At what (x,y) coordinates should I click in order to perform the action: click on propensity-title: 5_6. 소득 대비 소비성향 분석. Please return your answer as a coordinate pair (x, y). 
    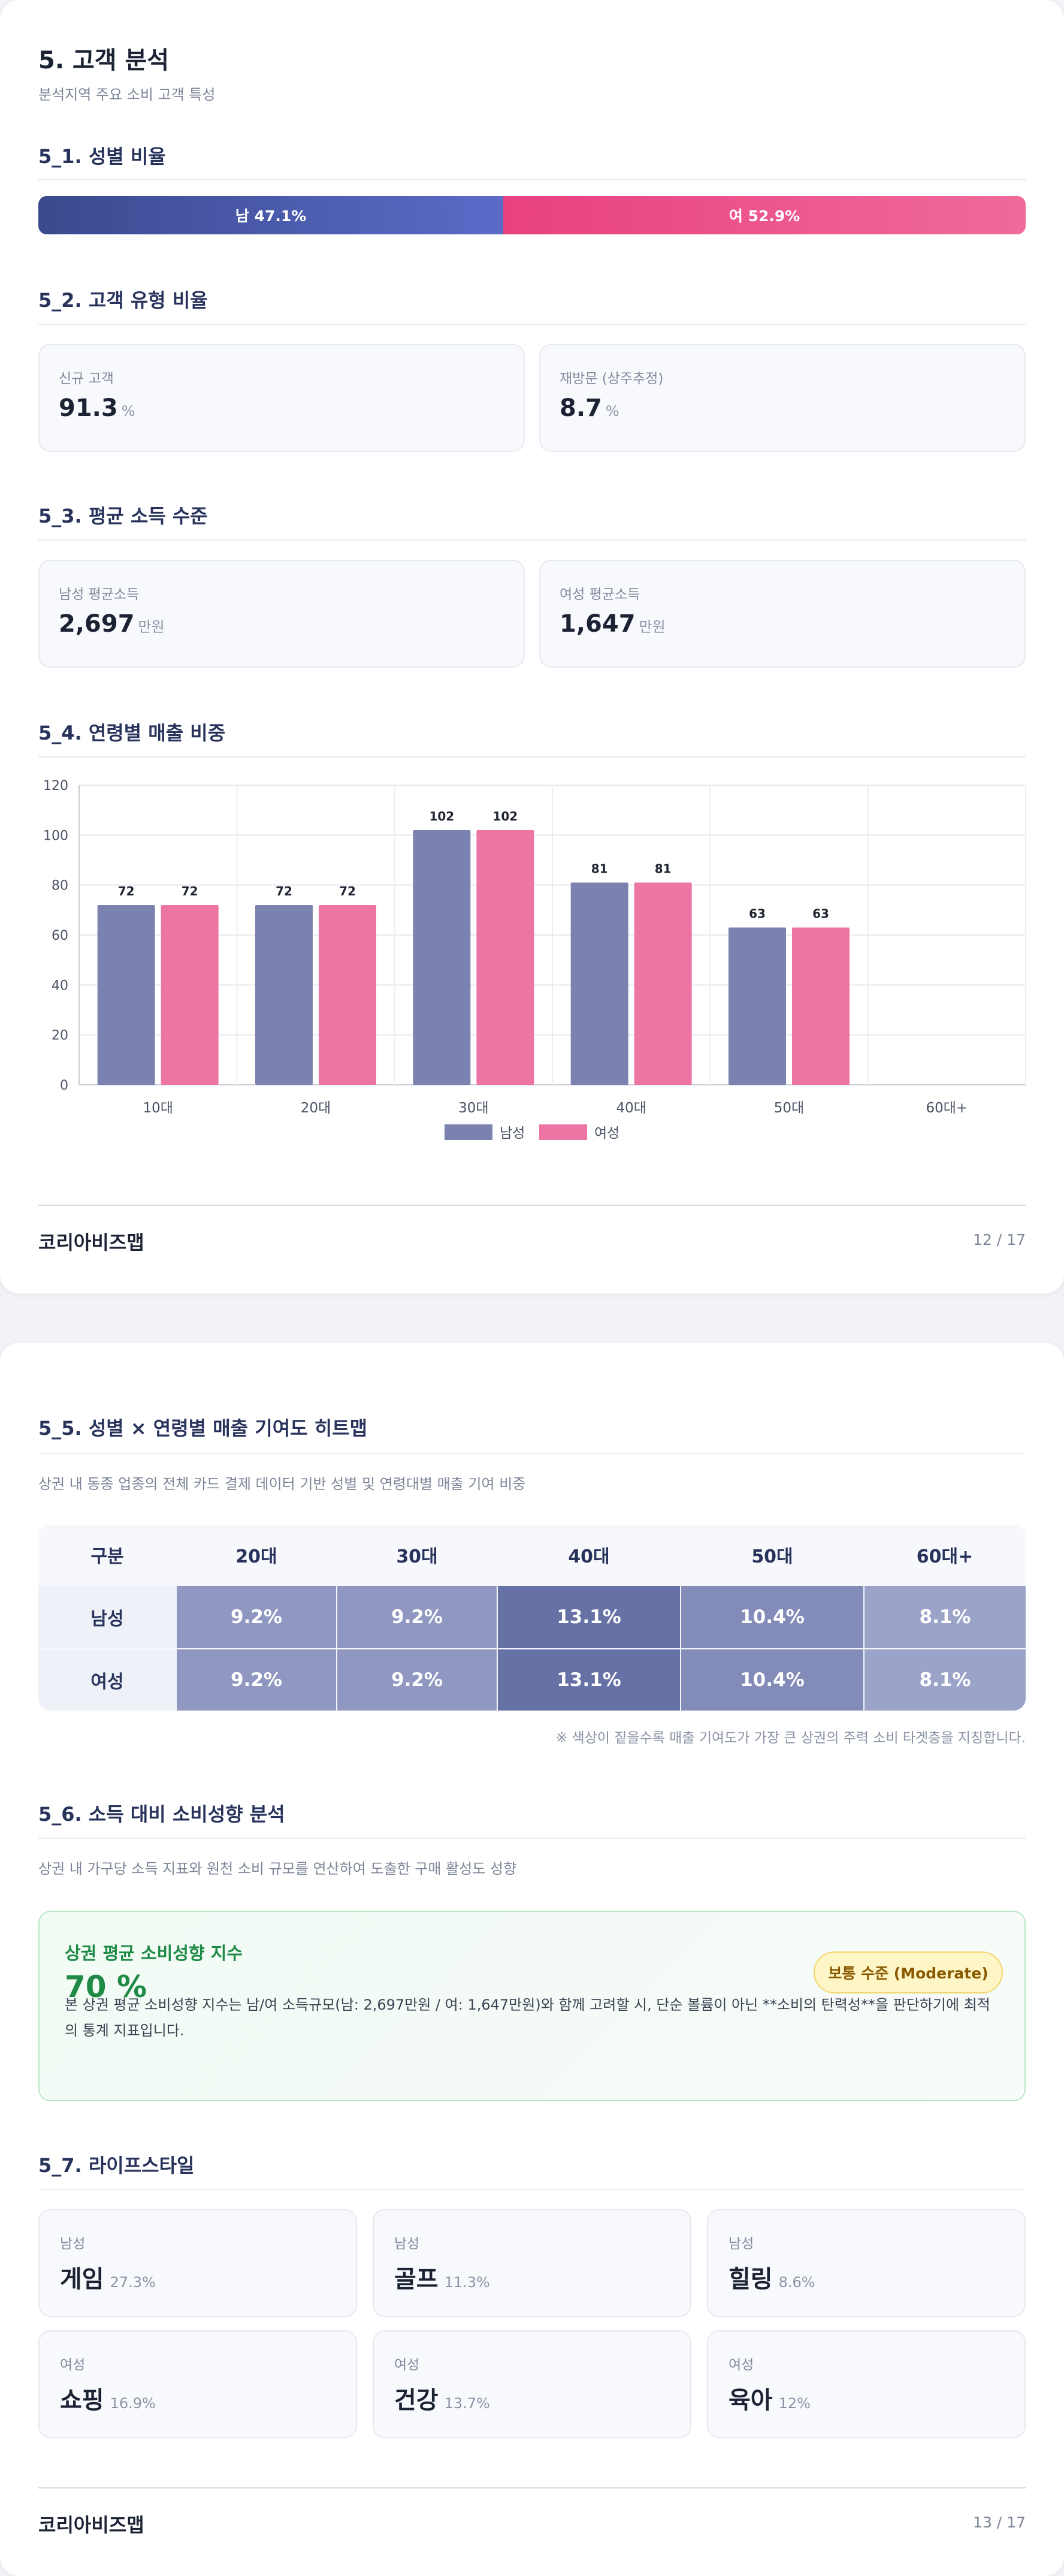
    Looking at the image, I should click on (161, 1814).